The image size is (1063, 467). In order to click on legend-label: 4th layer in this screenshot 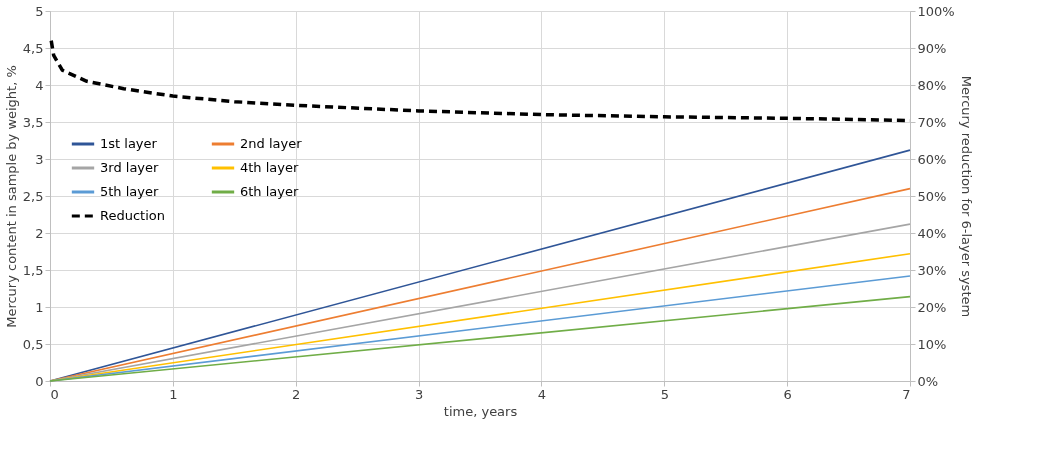, I will do `click(270, 167)`.